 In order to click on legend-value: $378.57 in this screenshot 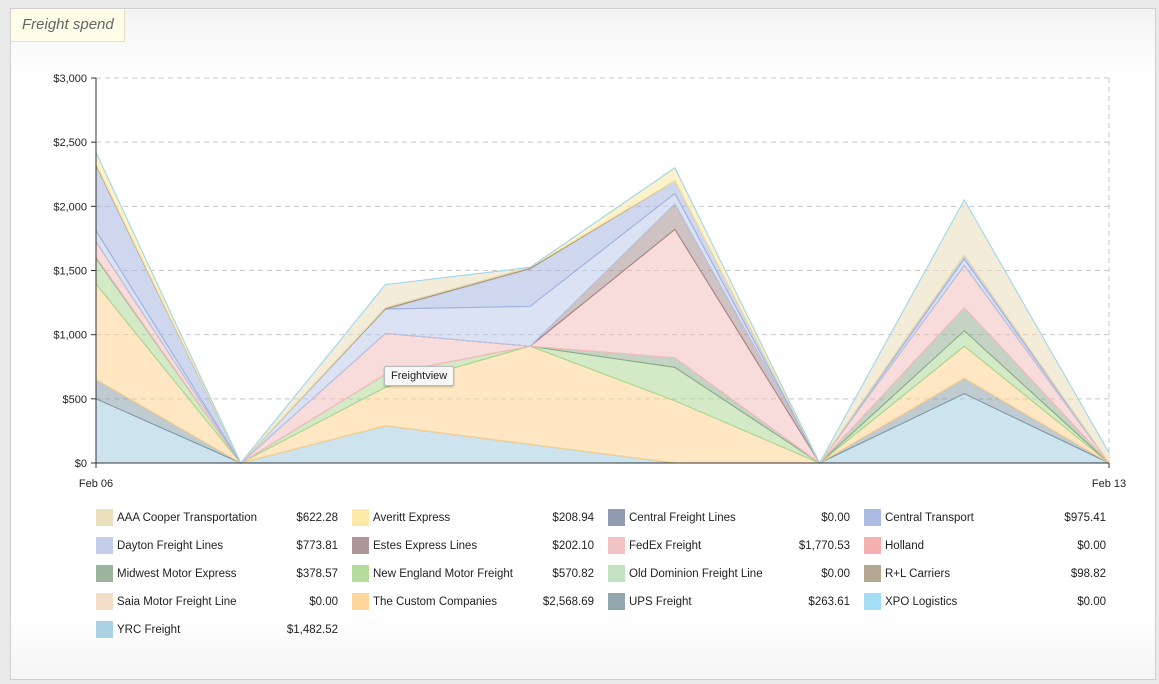, I will do `click(317, 574)`.